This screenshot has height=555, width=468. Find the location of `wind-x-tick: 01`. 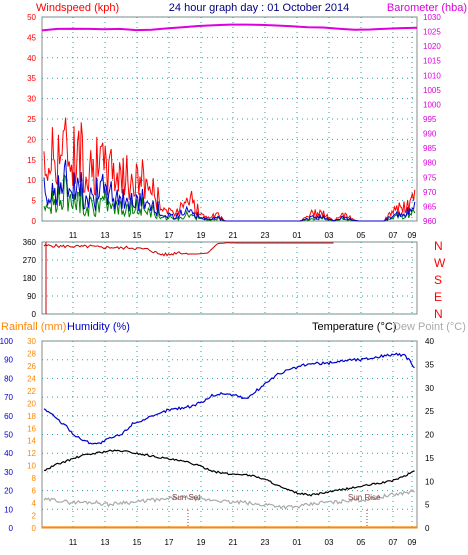

wind-x-tick: 01 is located at coordinates (297, 235).